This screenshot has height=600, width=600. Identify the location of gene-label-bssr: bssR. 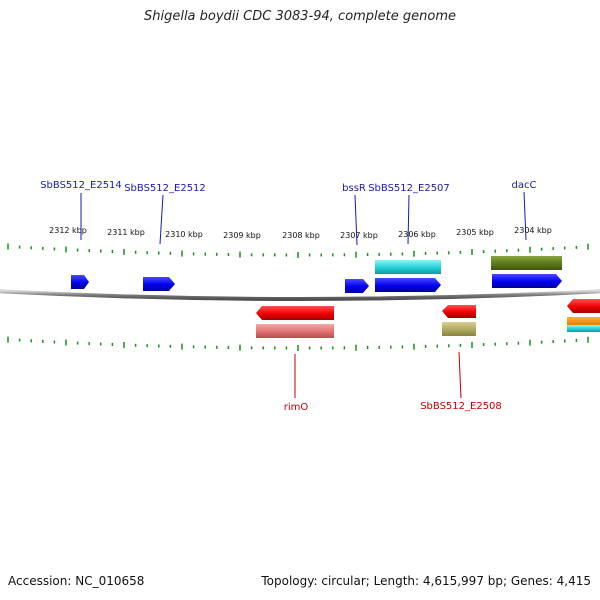
(354, 188).